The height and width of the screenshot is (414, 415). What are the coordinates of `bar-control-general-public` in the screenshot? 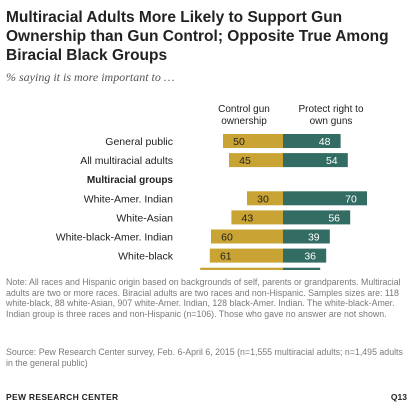 It's located at (253, 141).